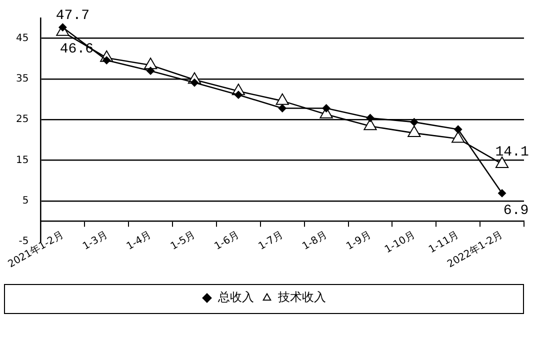 The image size is (554, 338). What do you see at coordinates (227, 241) in the screenshot?
I see `x-tick-label: 1-6月` at bounding box center [227, 241].